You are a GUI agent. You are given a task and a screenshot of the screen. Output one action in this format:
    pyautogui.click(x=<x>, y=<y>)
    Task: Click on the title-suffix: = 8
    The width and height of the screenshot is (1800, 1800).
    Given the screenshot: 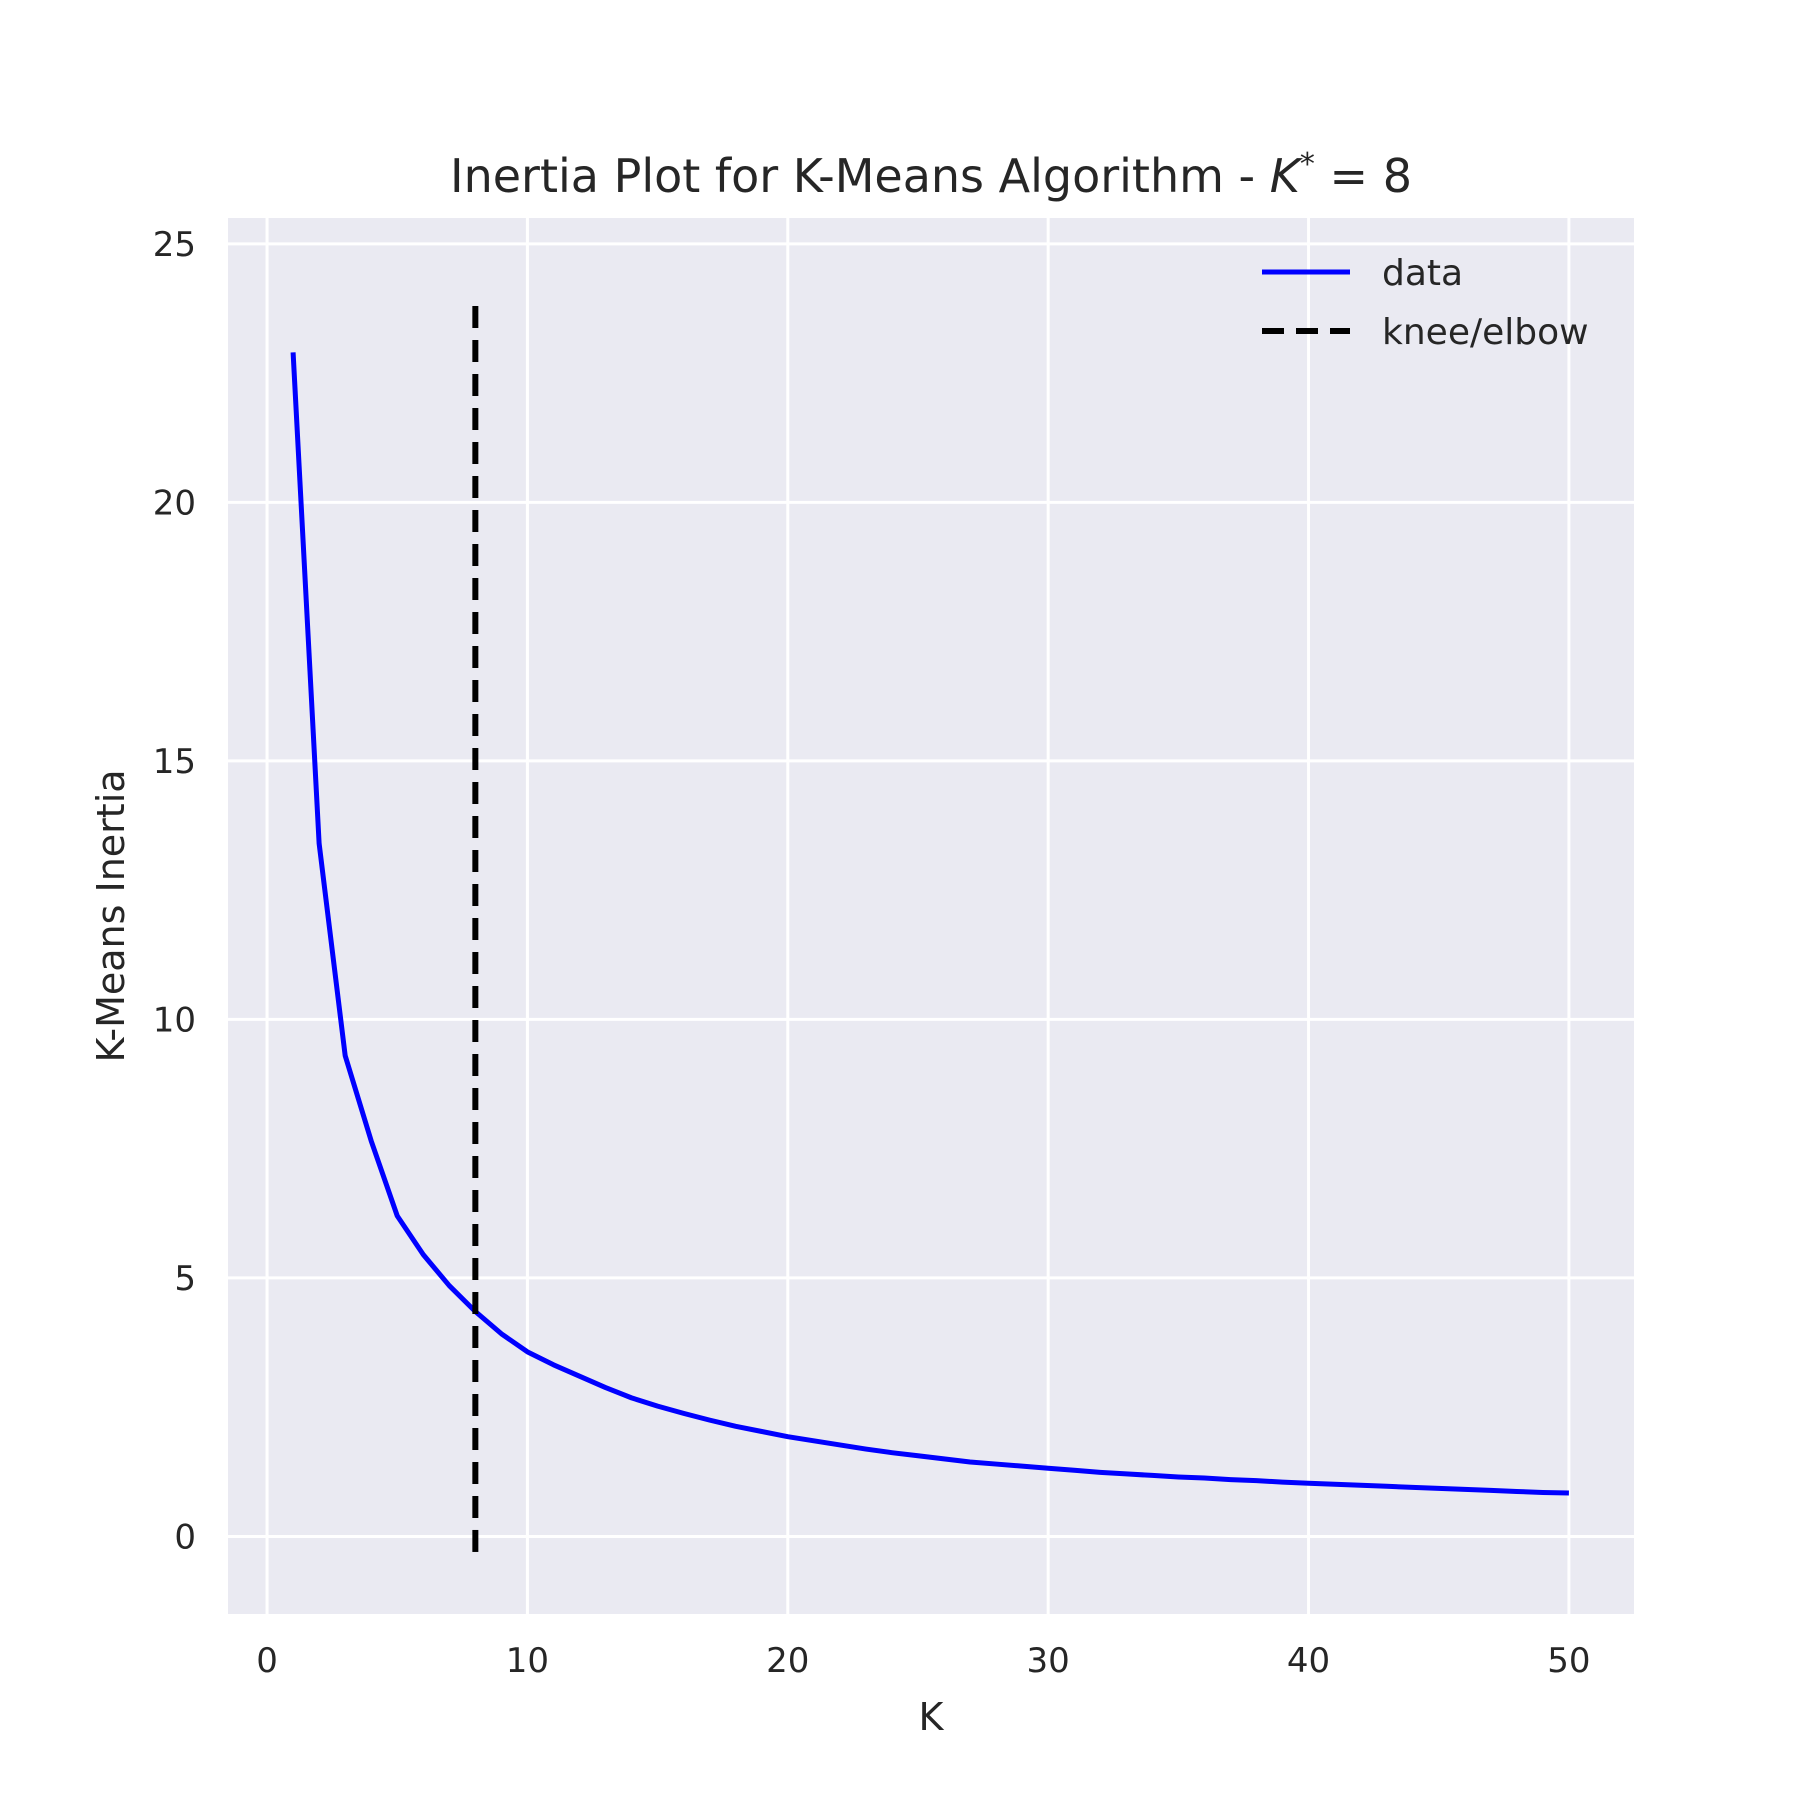 What is the action you would take?
    pyautogui.click(x=1363, y=176)
    